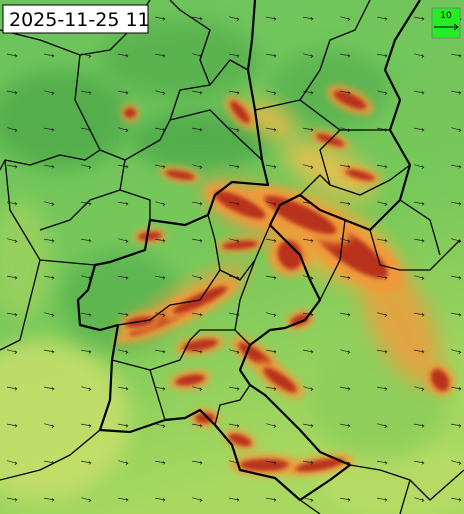 This screenshot has height=514, width=464. What do you see at coordinates (330, 170) in the screenshot?
I see `wind-zone` at bounding box center [330, 170].